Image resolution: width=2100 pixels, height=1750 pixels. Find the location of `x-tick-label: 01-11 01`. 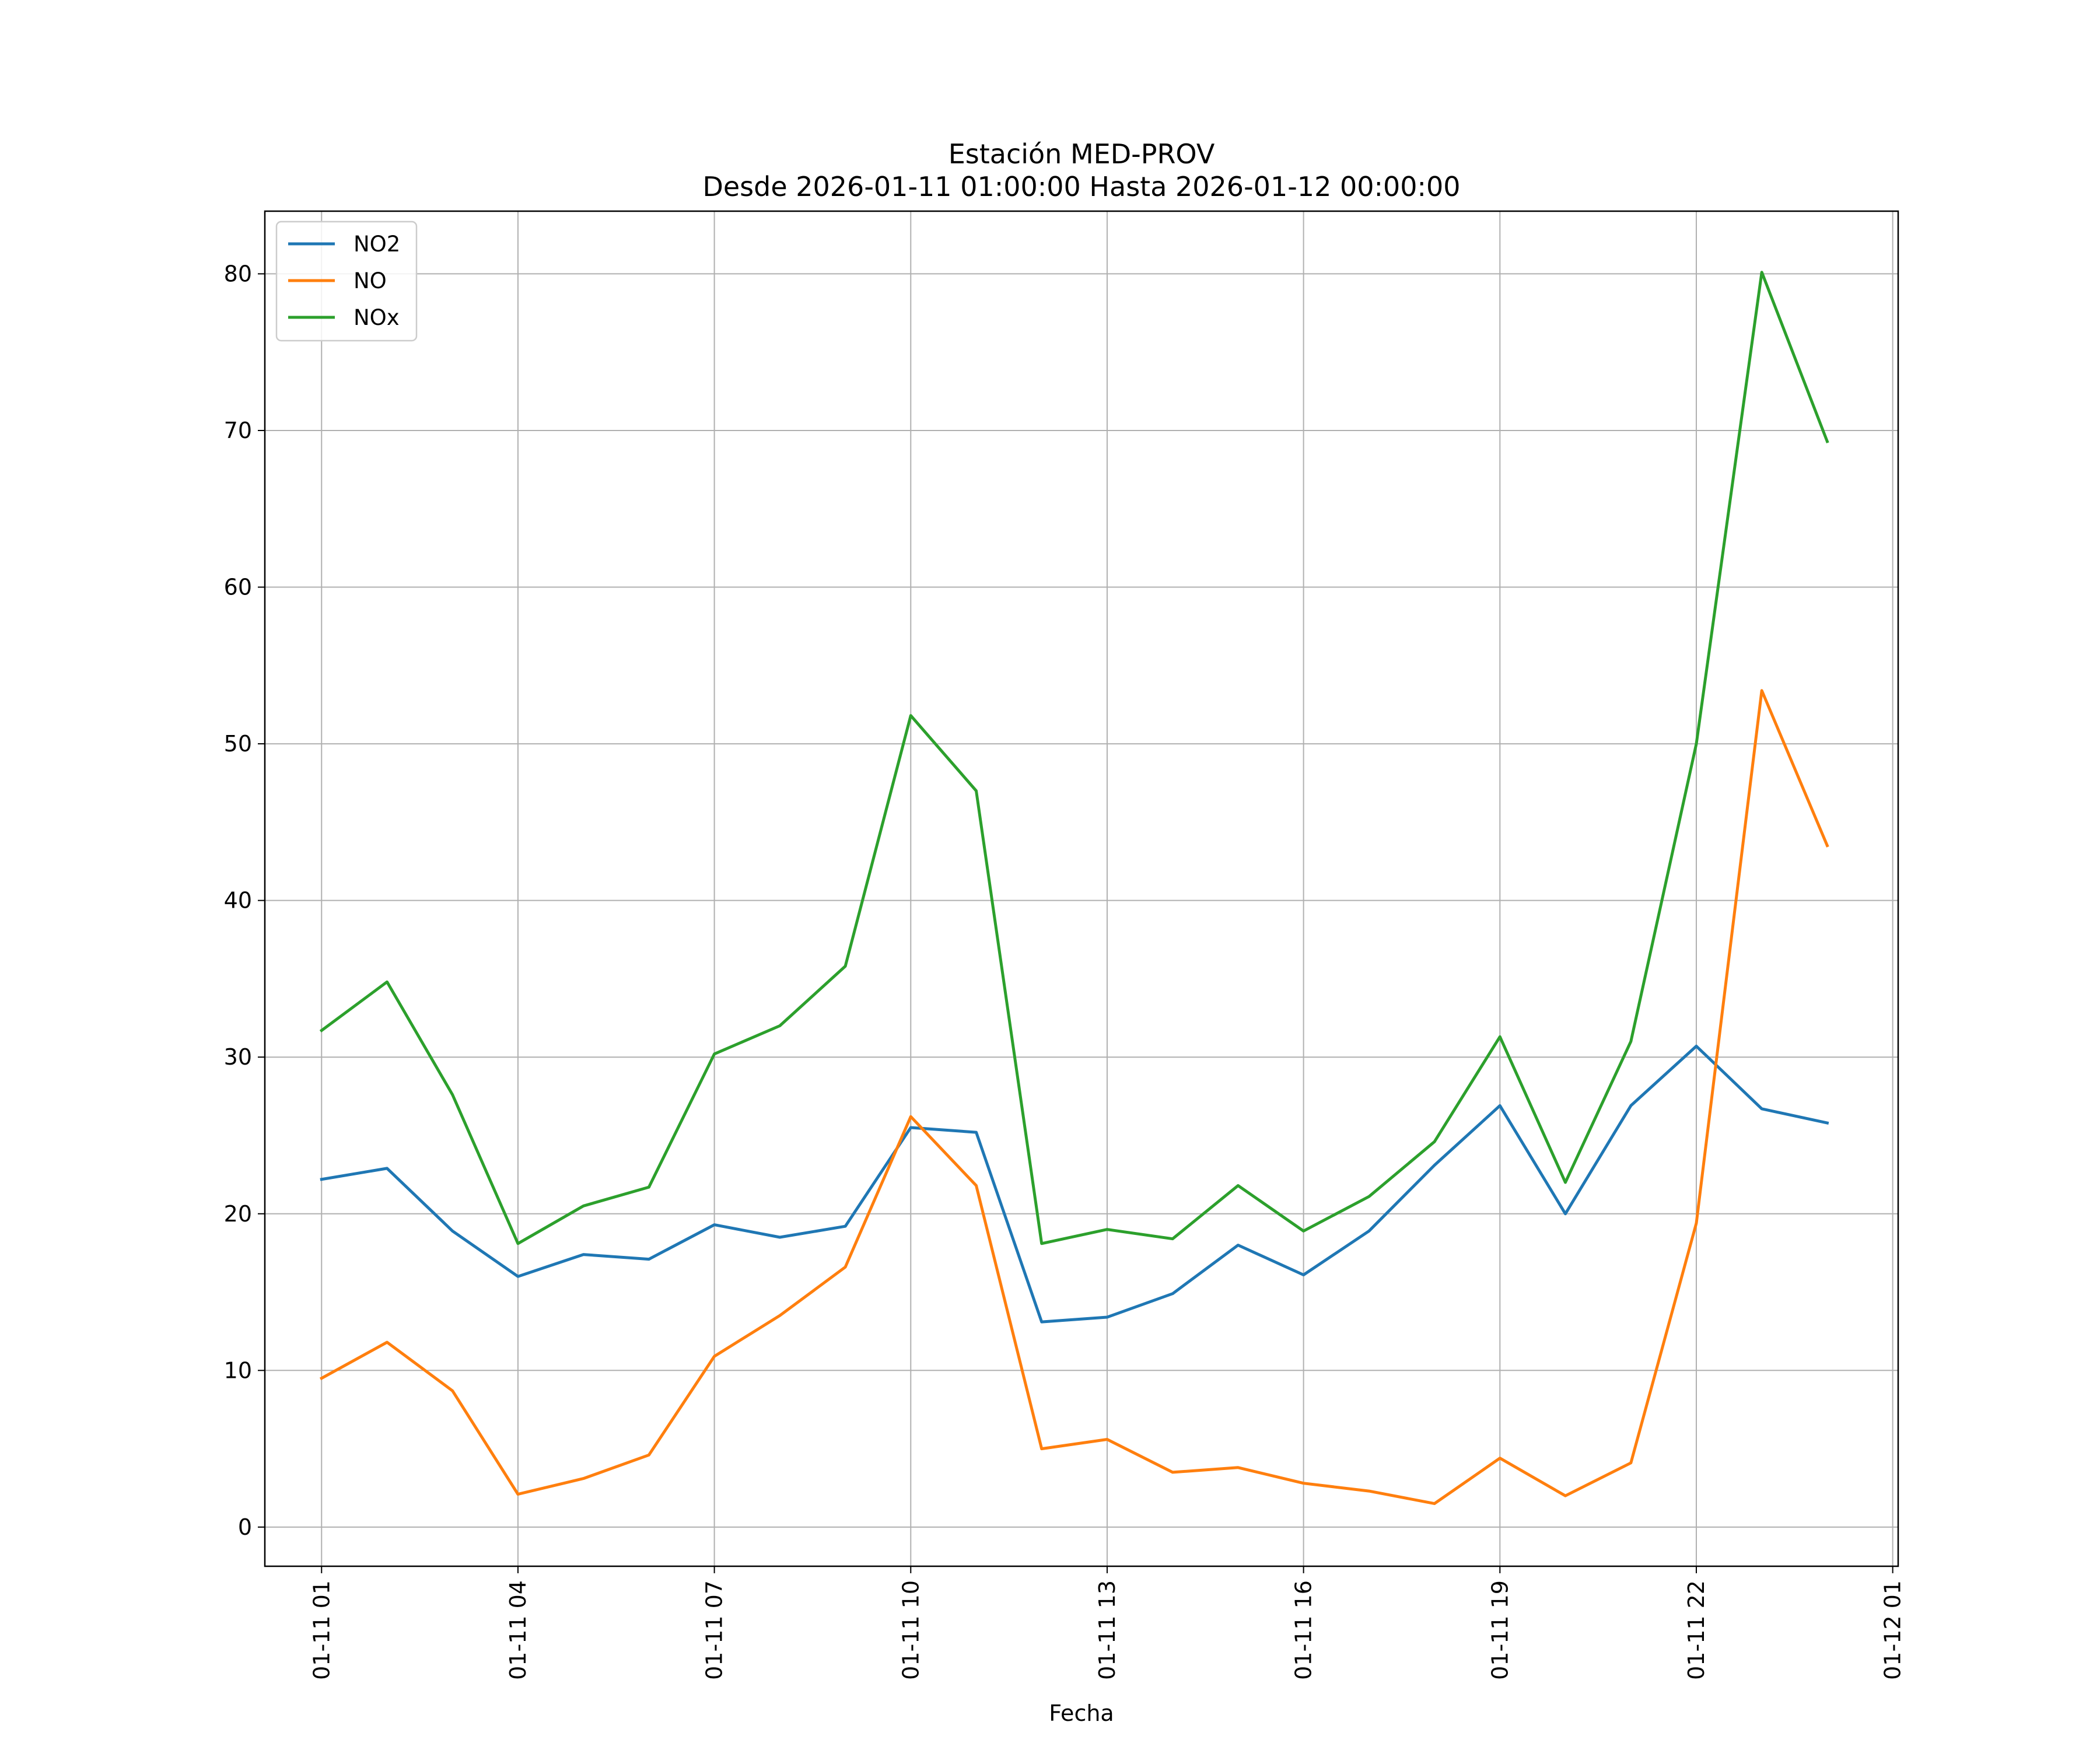

x-tick-label: 01-11 01 is located at coordinates (321, 1630).